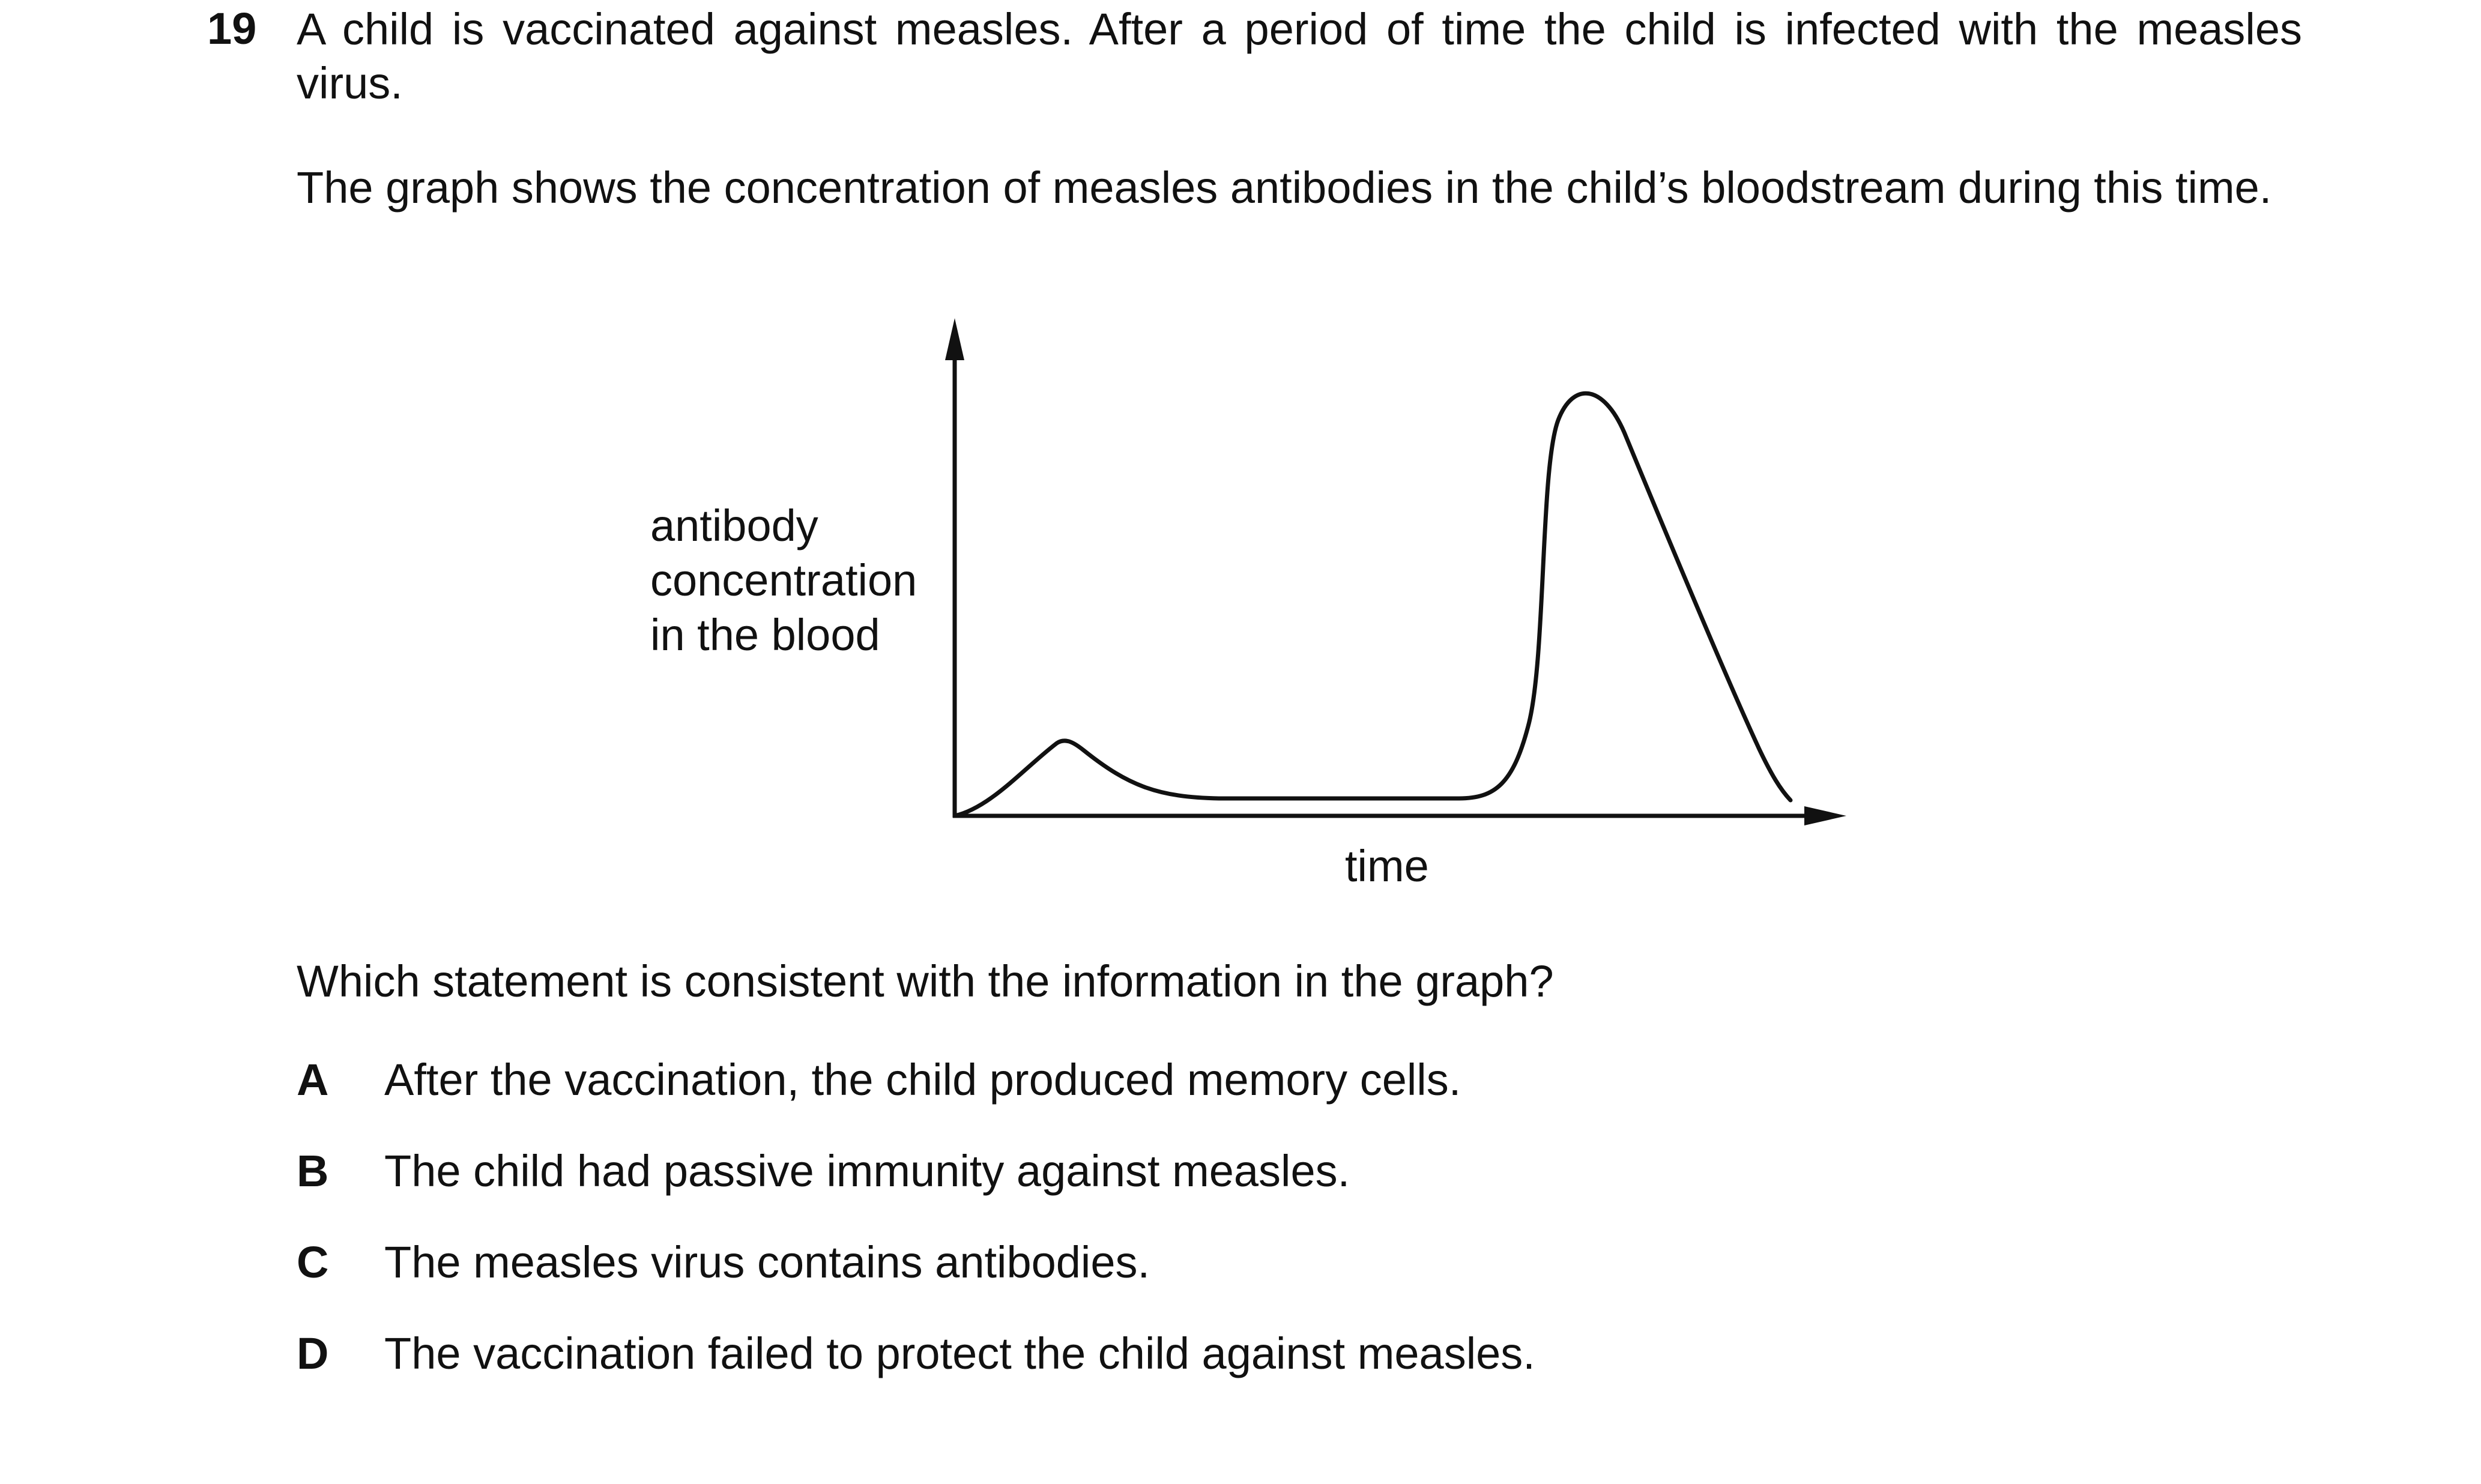 This screenshot has height=1484, width=2481. I want to click on y-axis-label-line: concentration, so click(783, 580).